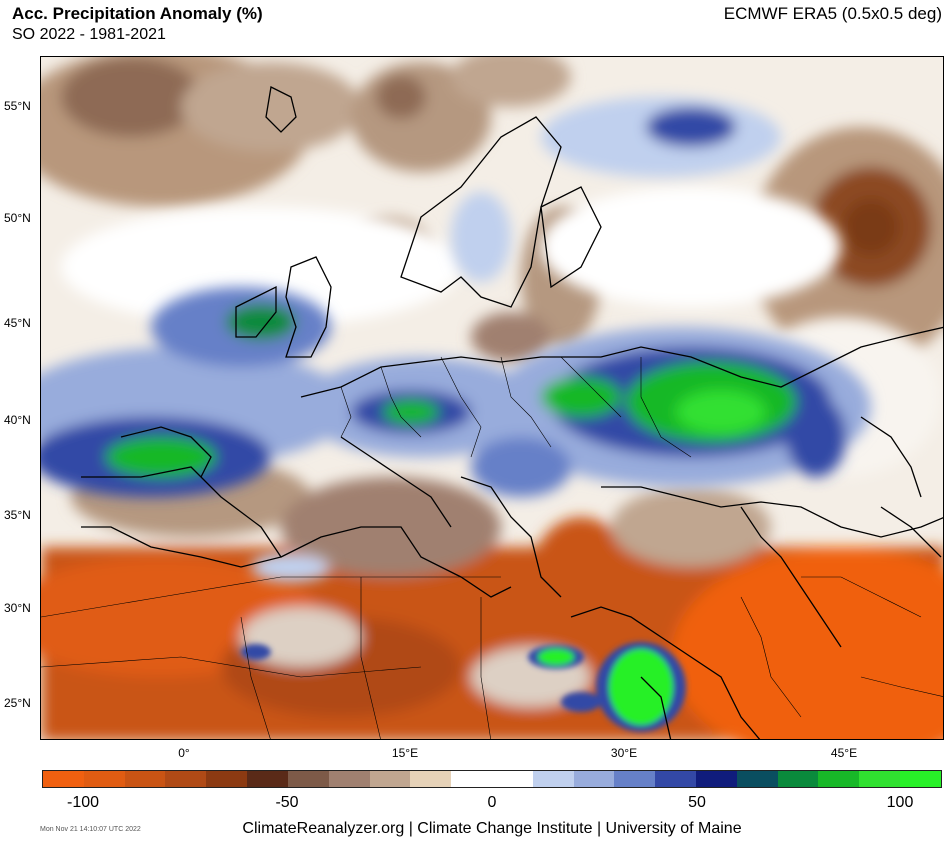  I want to click on color-scale-tick: 0, so click(492, 802).